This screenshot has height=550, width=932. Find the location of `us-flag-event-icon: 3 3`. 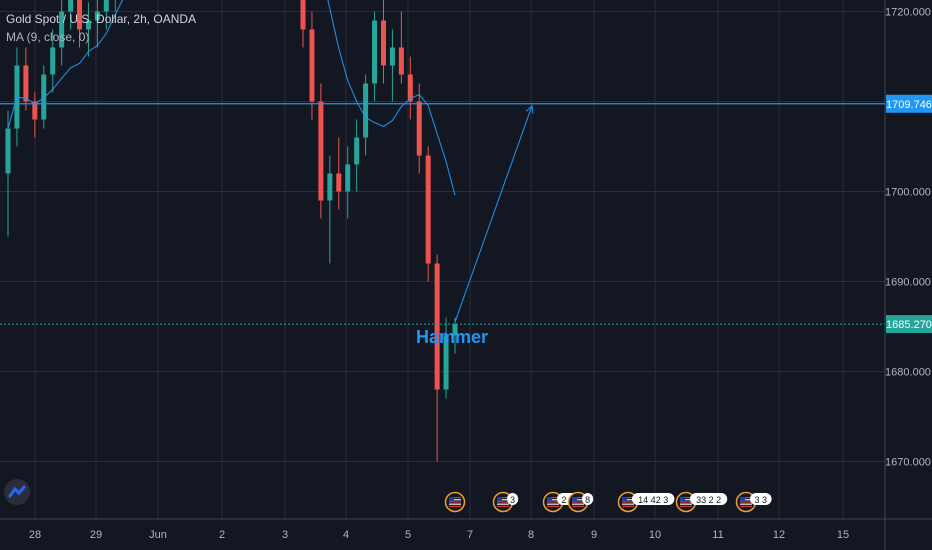

us-flag-event-icon: 3 3 is located at coordinates (753, 502).